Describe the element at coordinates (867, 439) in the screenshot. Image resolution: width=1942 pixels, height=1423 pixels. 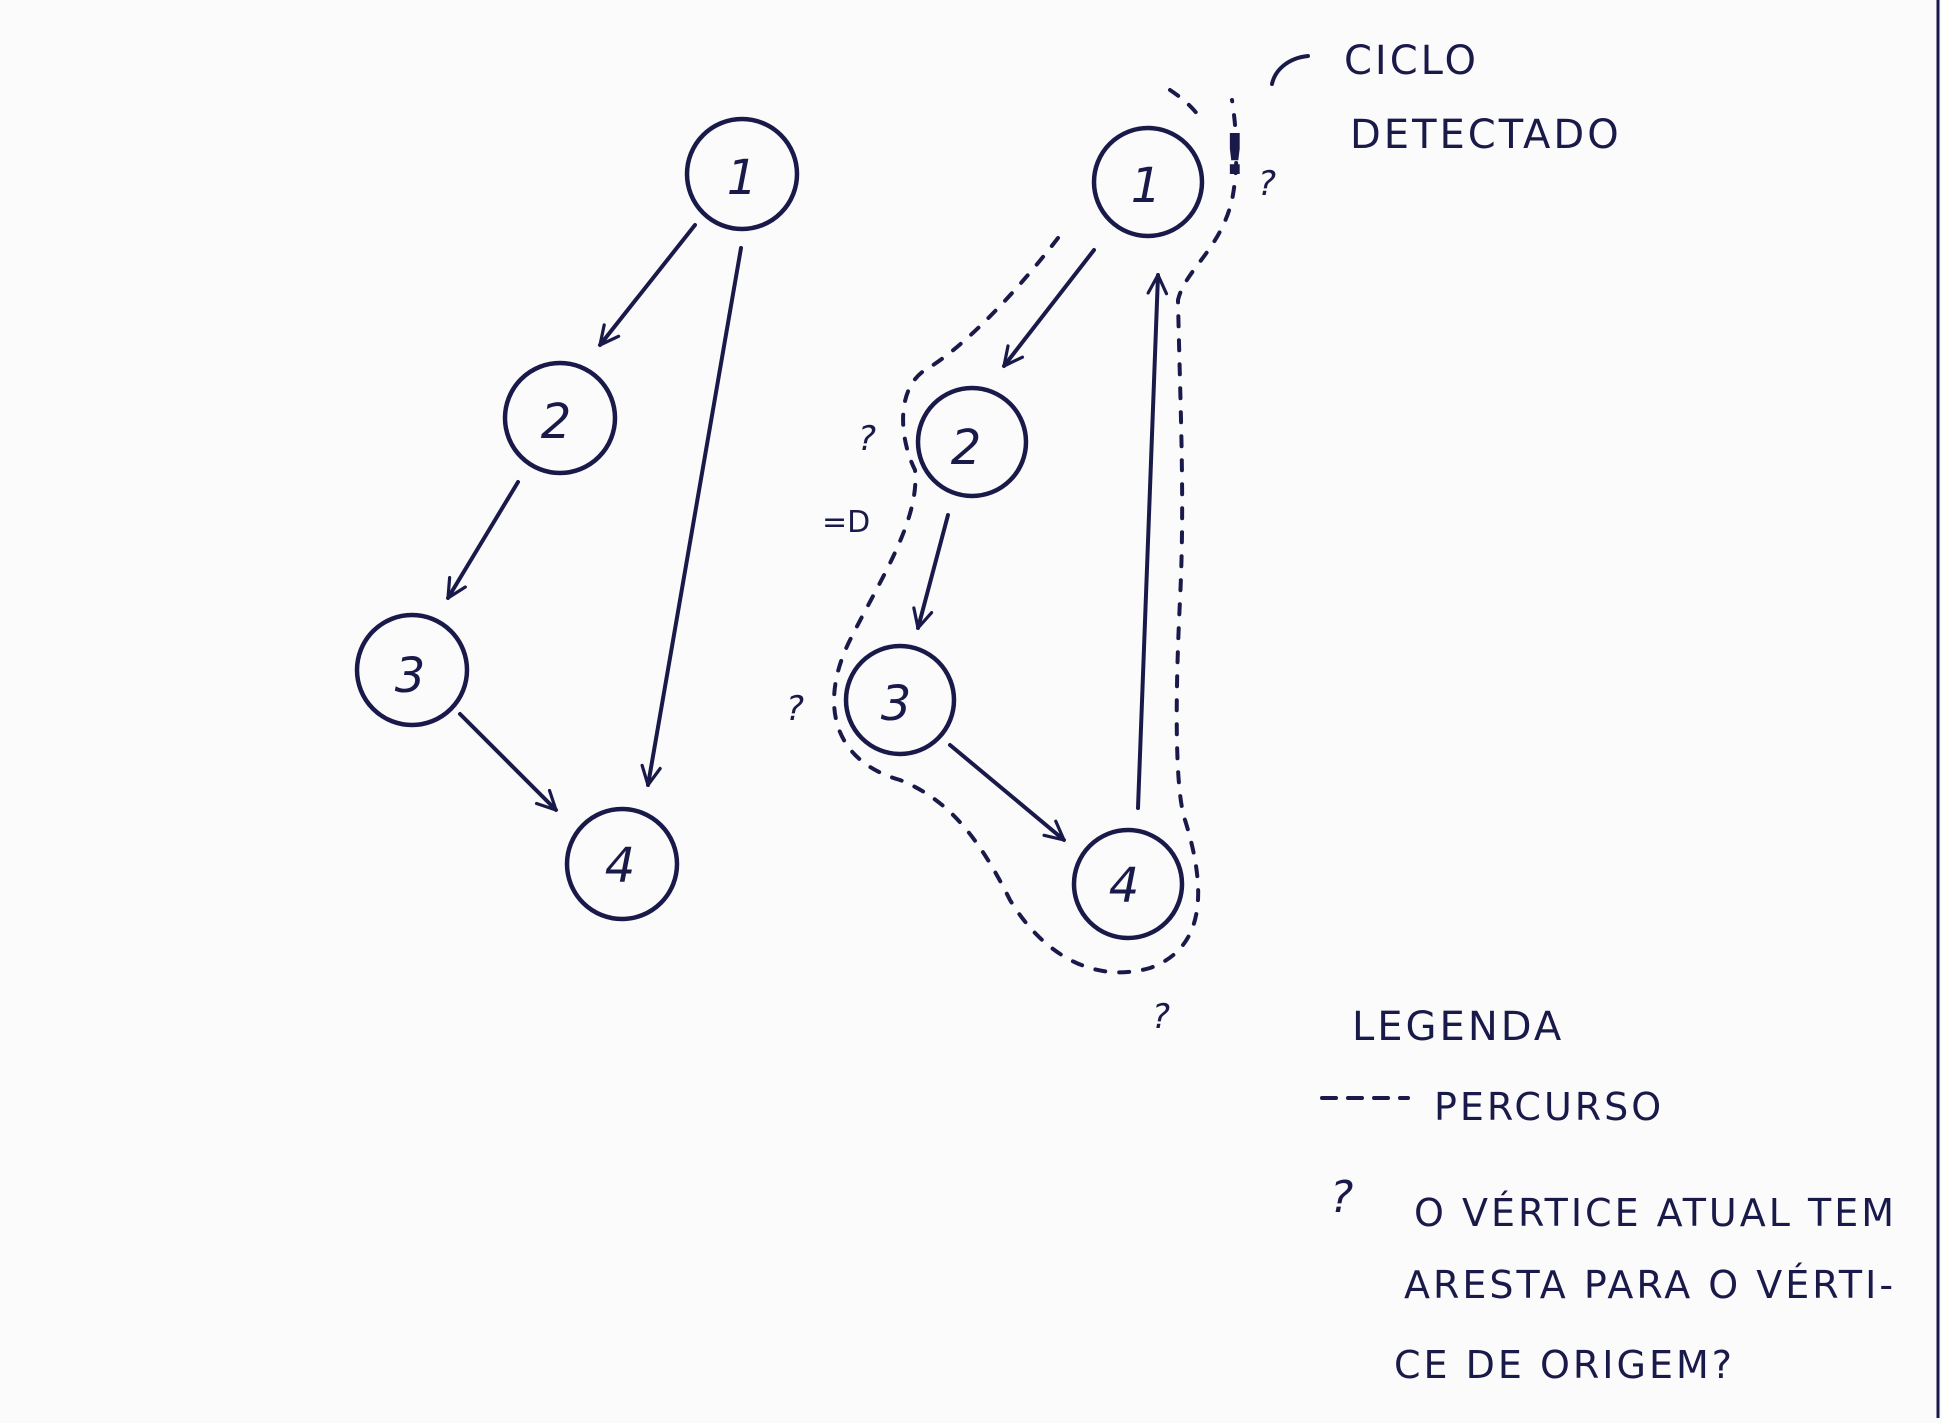
I see `question-mark-node-2: ?` at that location.